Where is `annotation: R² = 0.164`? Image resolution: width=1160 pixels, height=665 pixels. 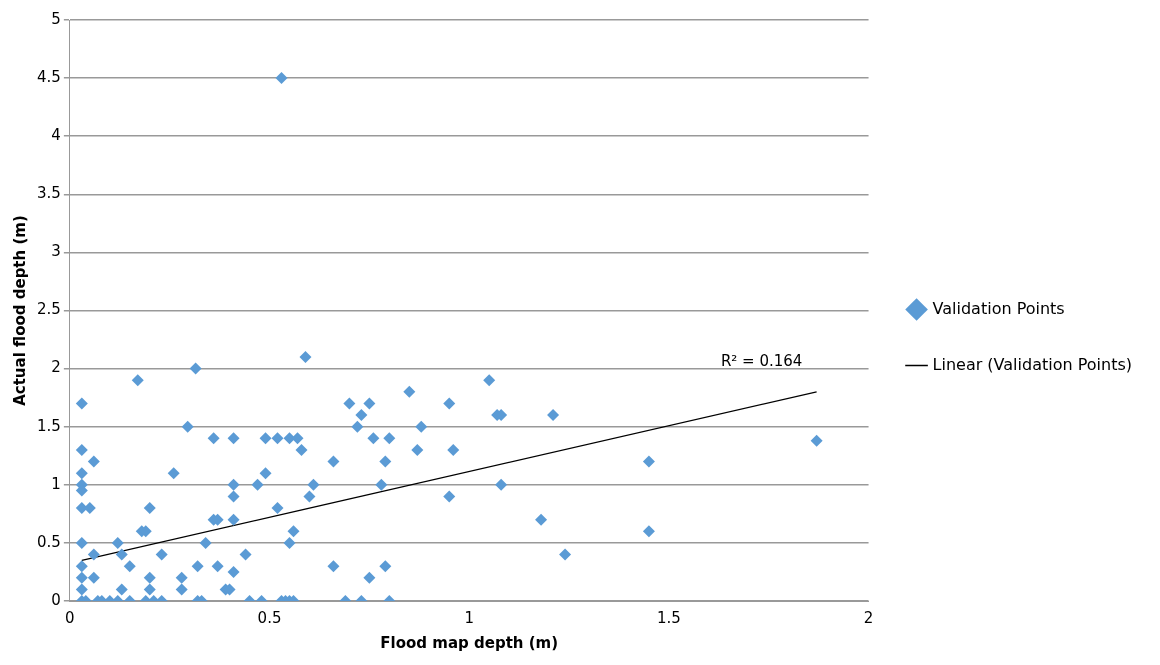 annotation: R² = 0.164 is located at coordinates (761, 361).